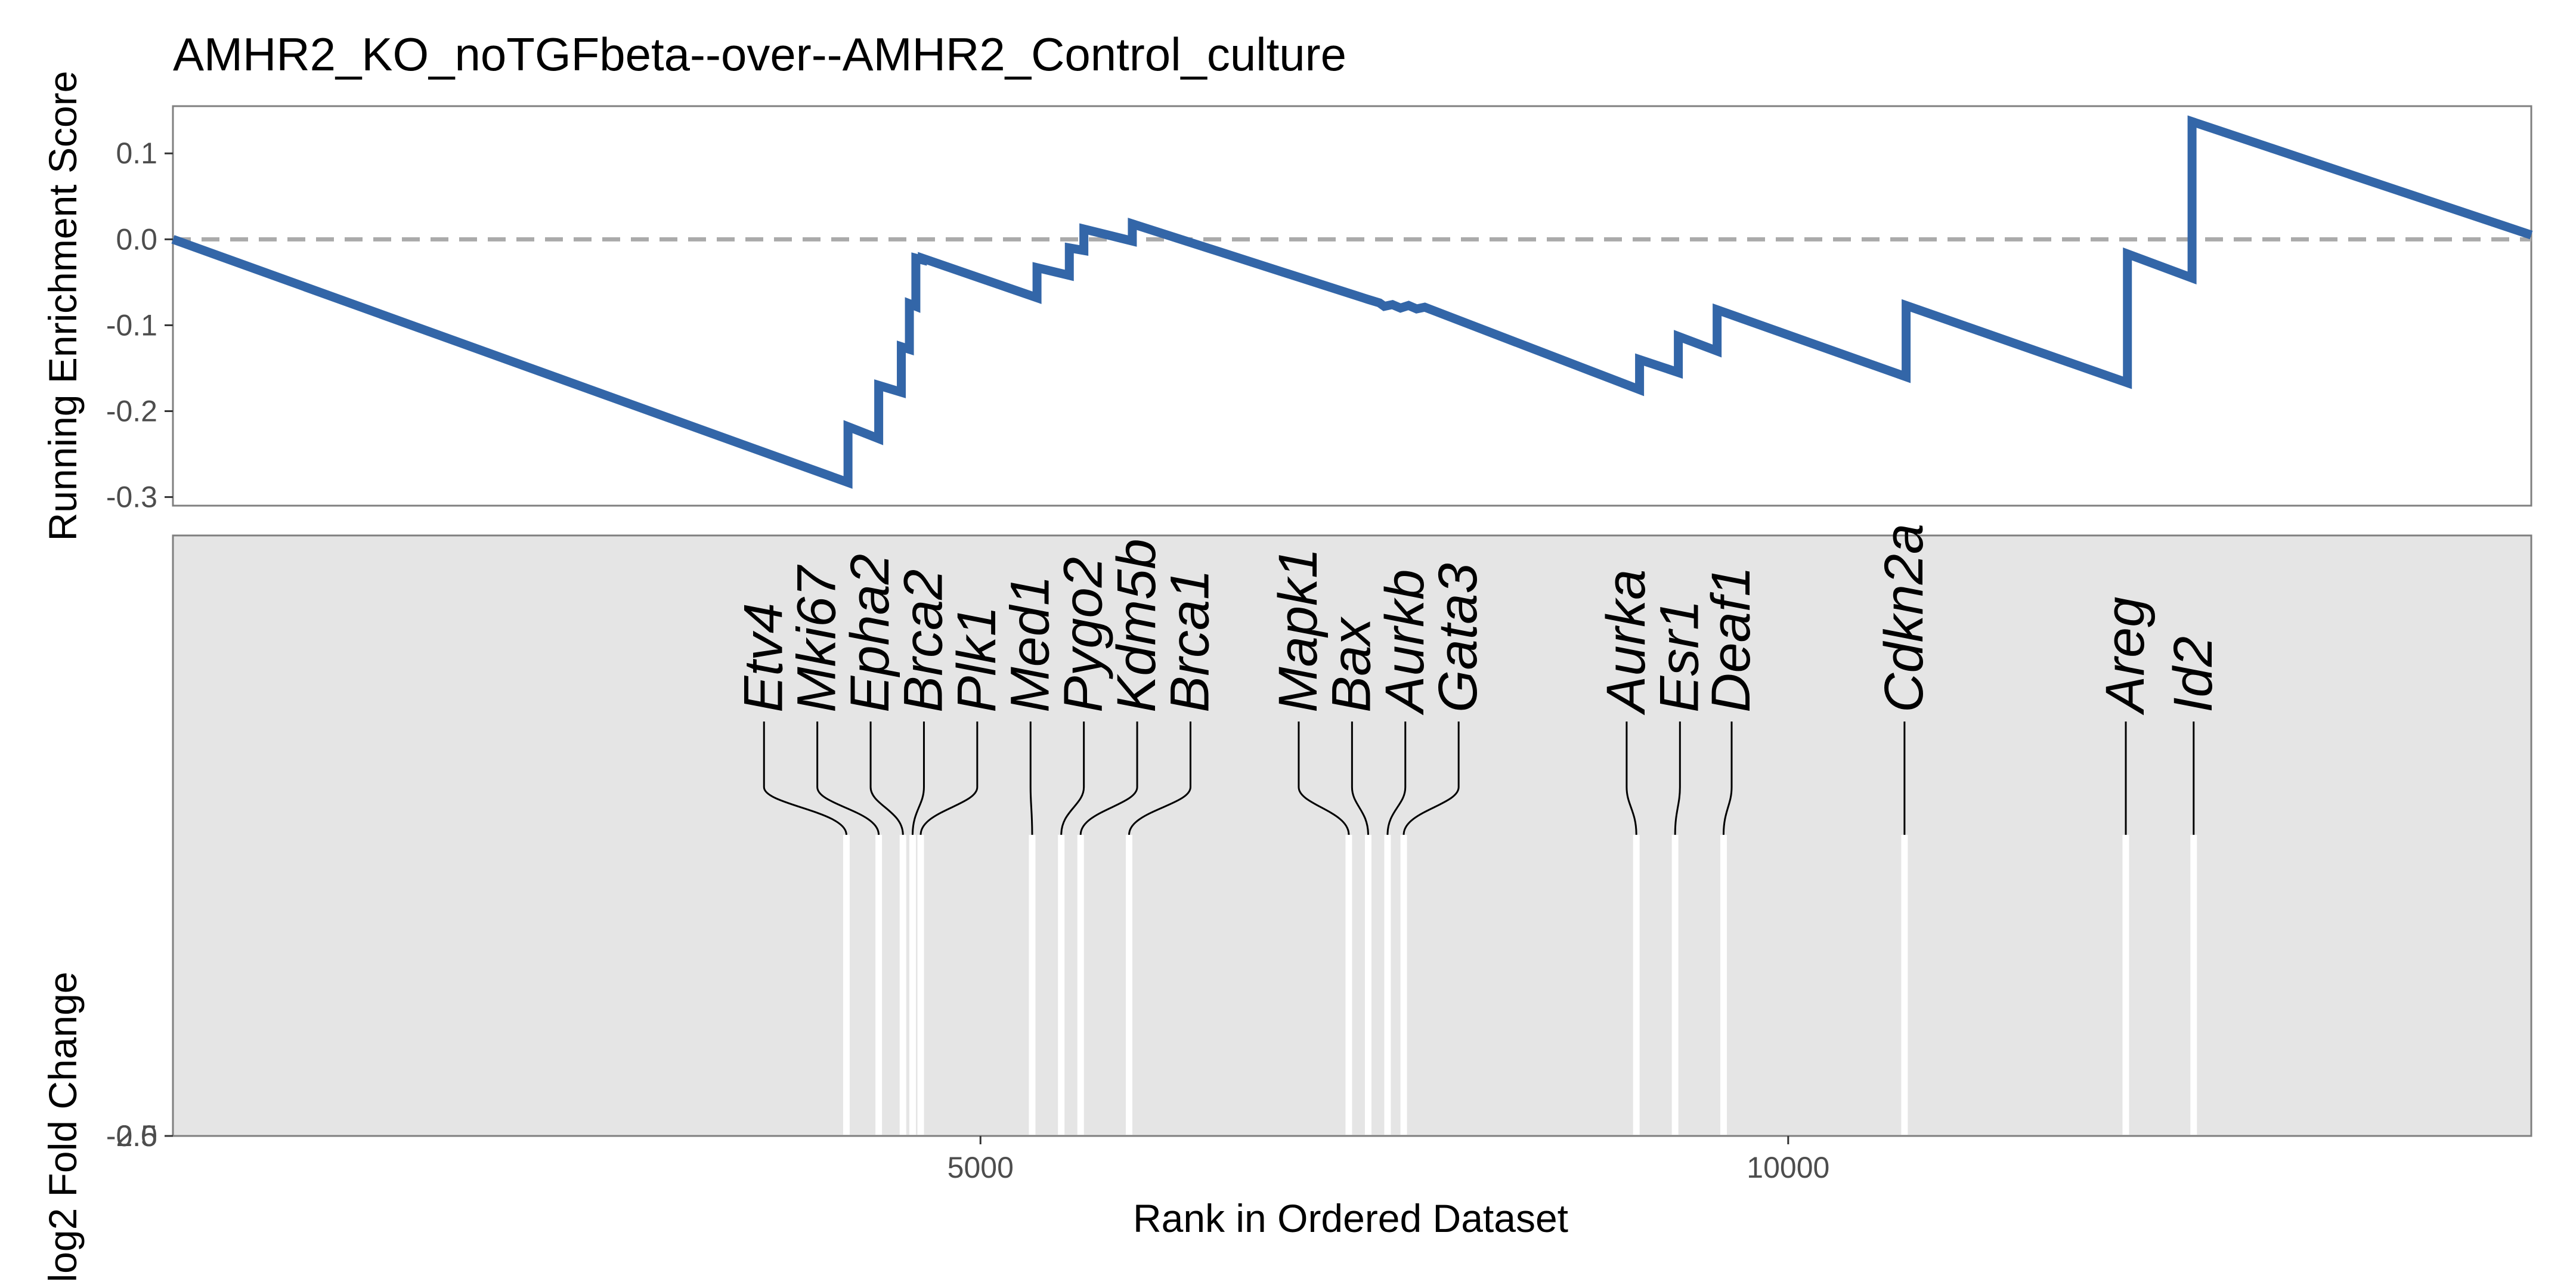  Describe the element at coordinates (1627, 642) in the screenshot. I see `gene-label: Aurka` at that location.